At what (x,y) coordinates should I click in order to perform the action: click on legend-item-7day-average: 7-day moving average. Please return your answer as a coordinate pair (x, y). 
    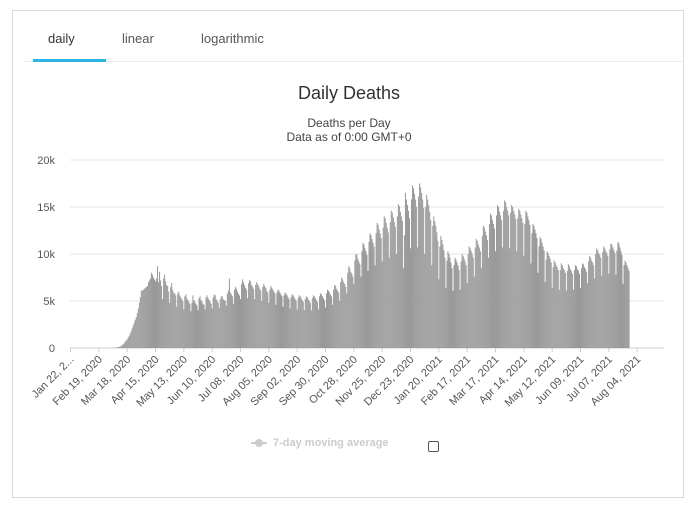
    Looking at the image, I should click on (320, 443).